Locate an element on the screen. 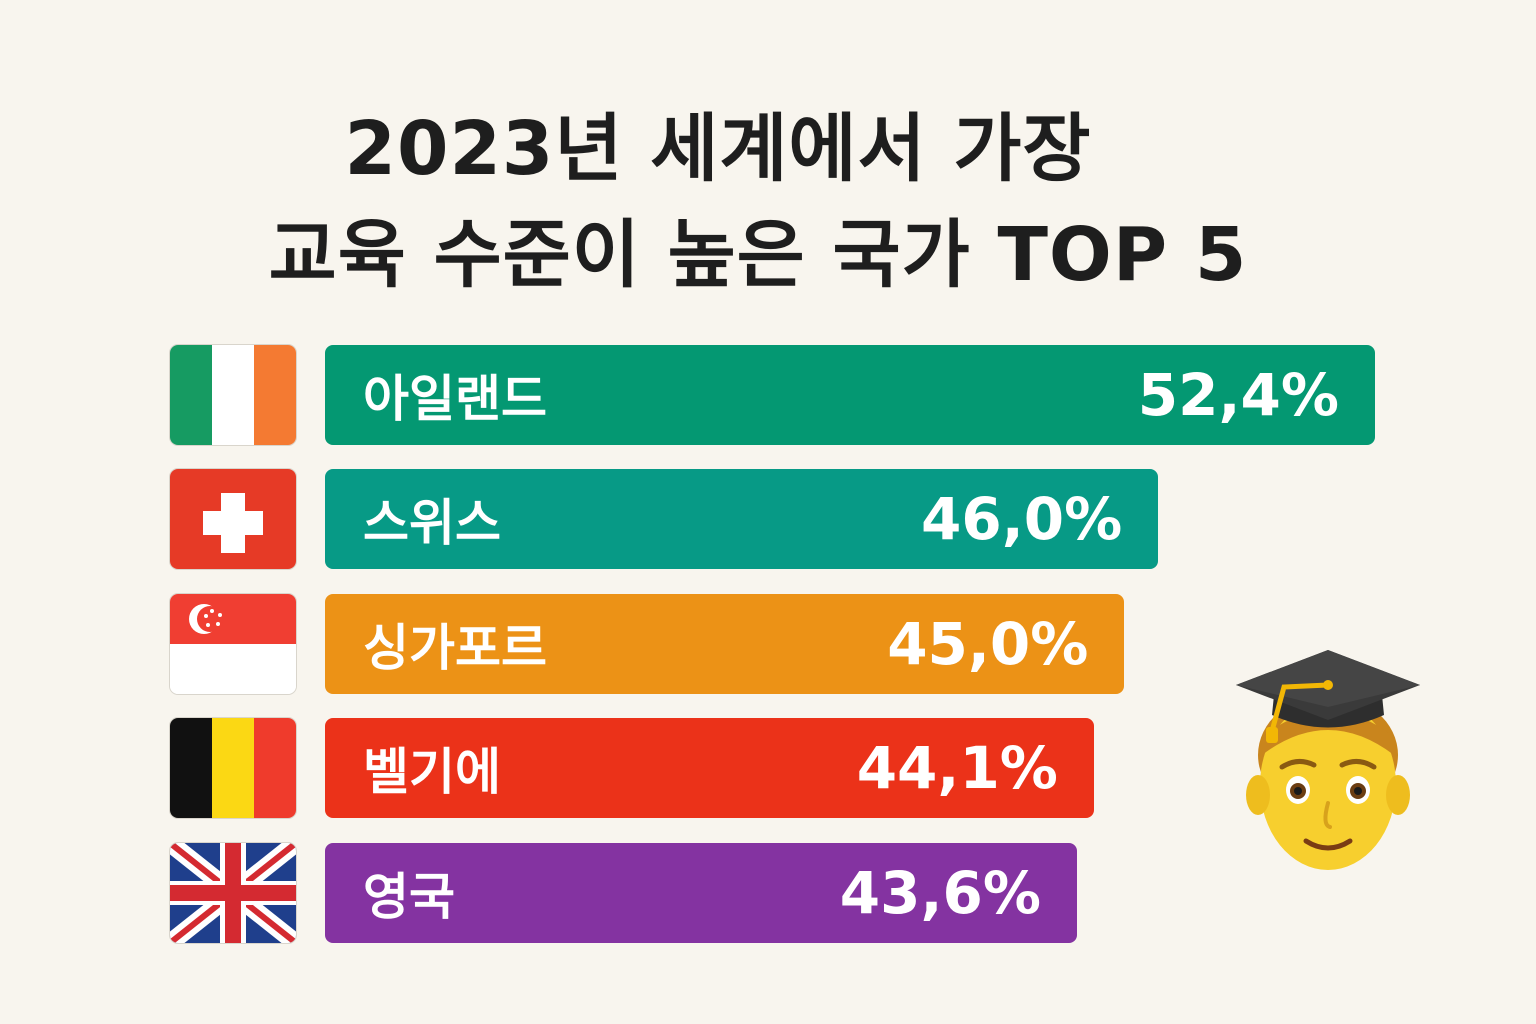 The height and width of the screenshot is (1024, 1536). bar-value-label: 43,6% is located at coordinates (940, 893).